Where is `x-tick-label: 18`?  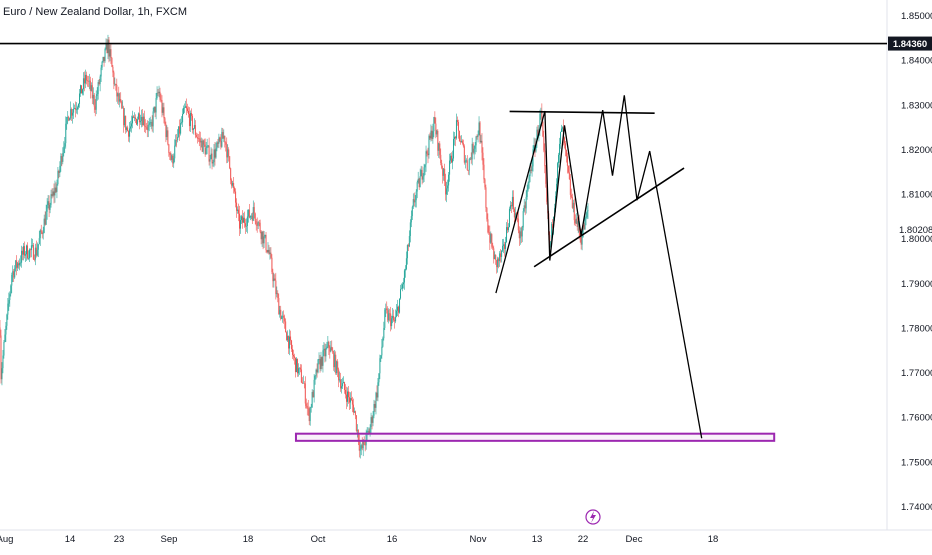 x-tick-label: 18 is located at coordinates (248, 539).